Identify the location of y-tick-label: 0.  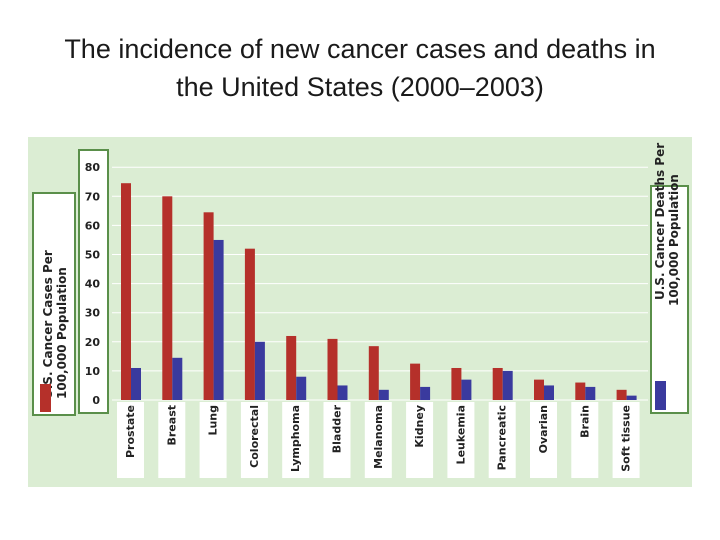
(96, 400).